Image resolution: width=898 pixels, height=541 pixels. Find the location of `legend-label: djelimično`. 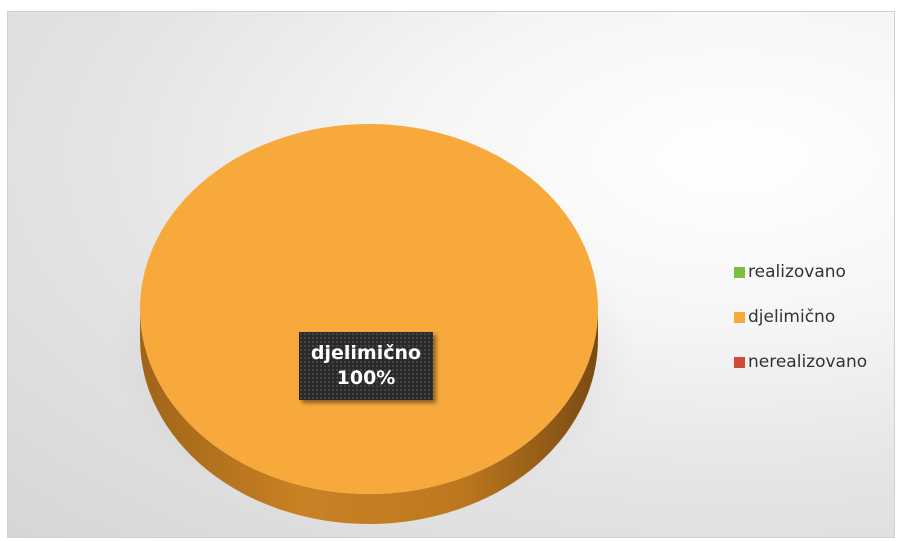

legend-label: djelimično is located at coordinates (792, 317).